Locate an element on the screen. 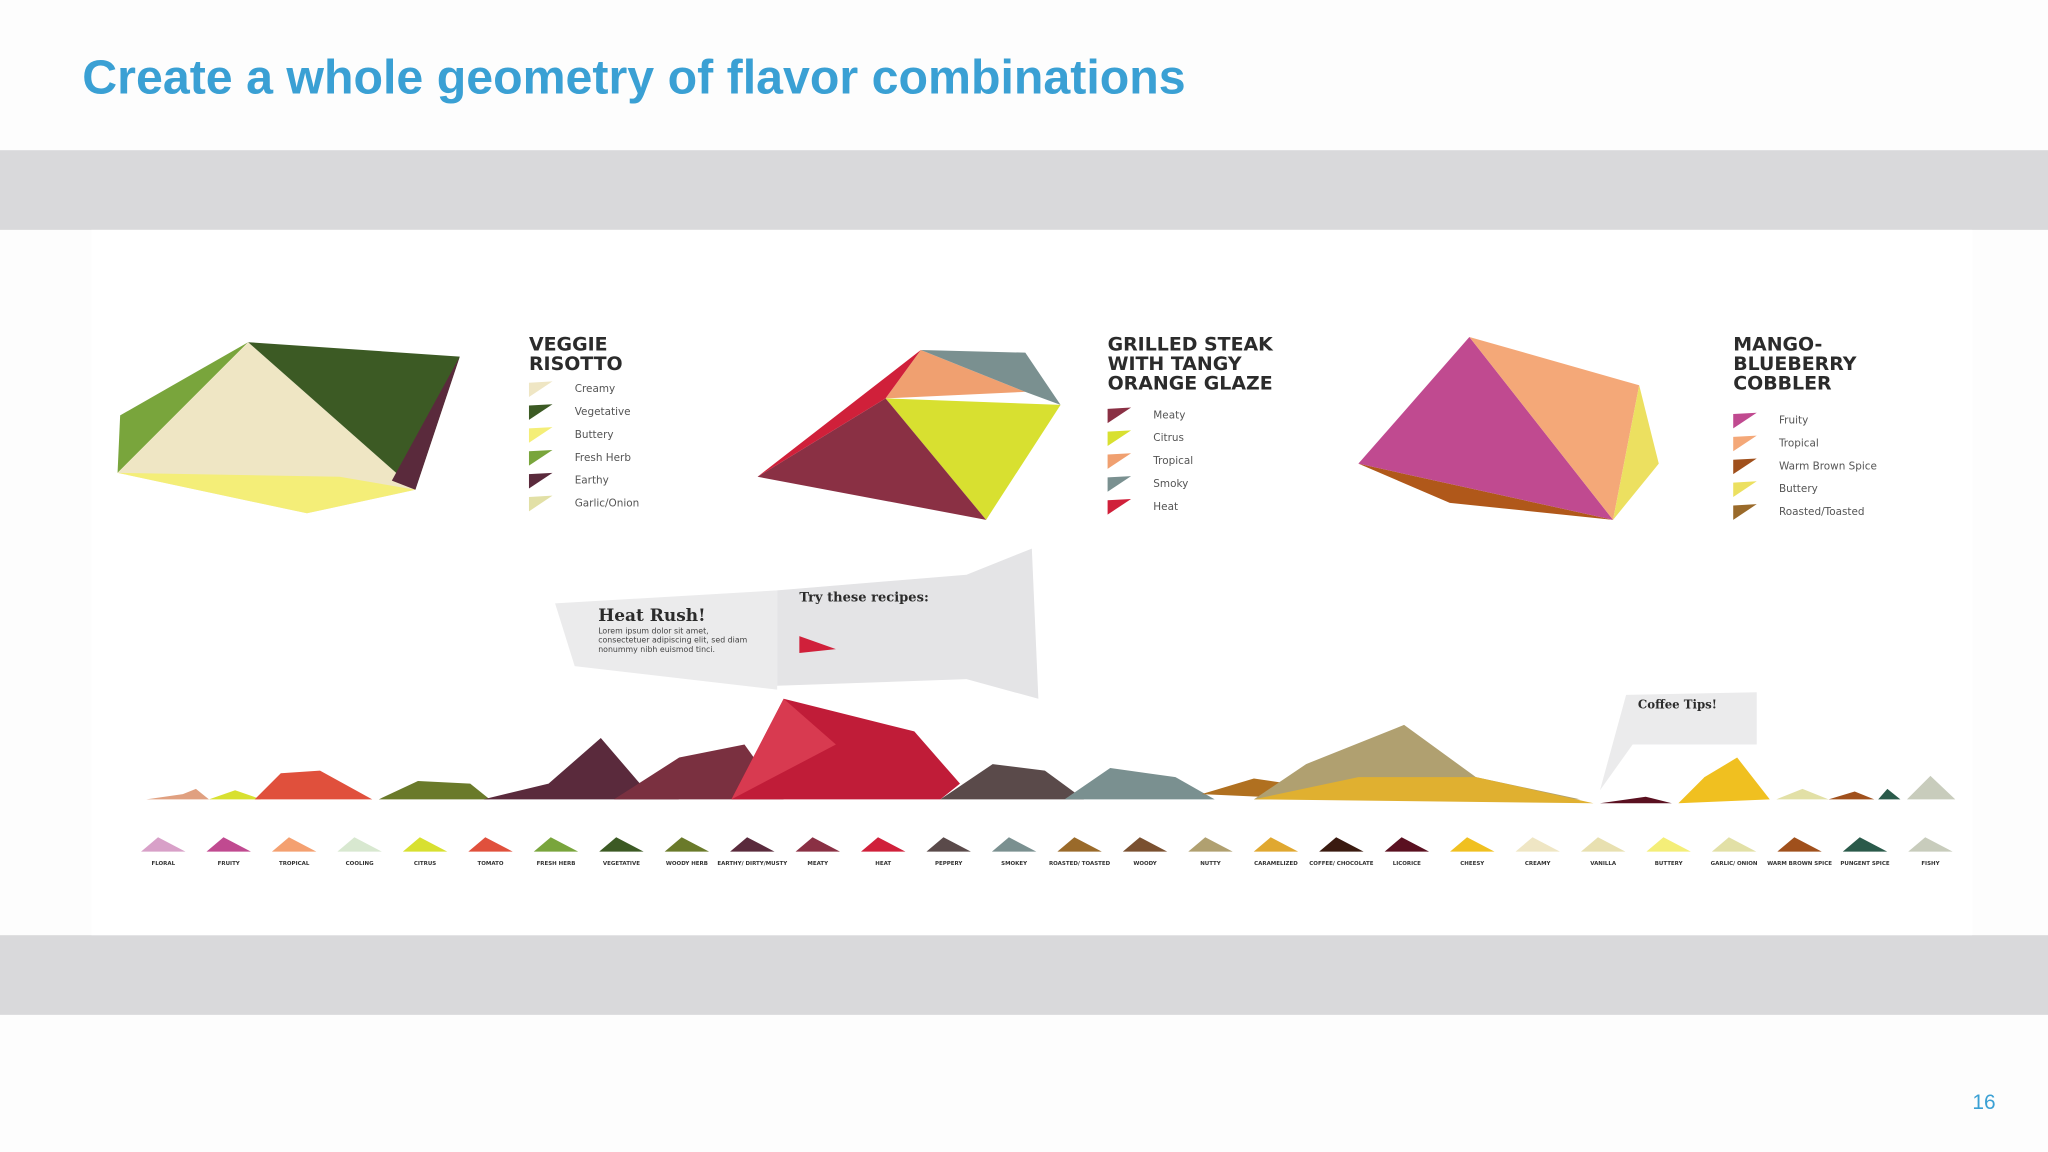 The width and height of the screenshot is (2048, 1152). scale-label: CITRUS is located at coordinates (425, 864).